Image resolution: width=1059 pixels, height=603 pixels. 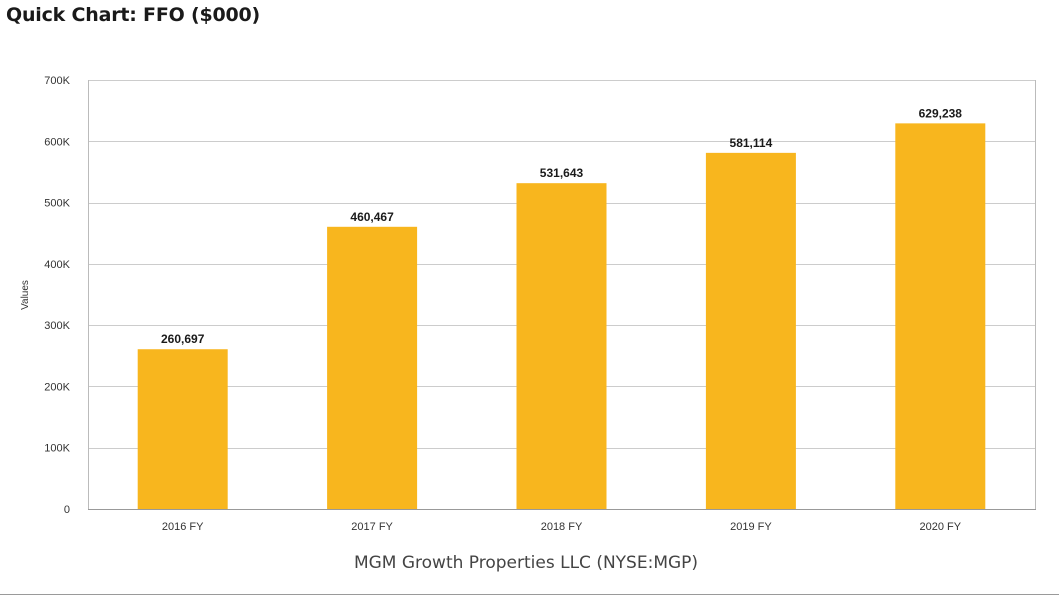 What do you see at coordinates (940, 316) in the screenshot?
I see `bar-2020-fy` at bounding box center [940, 316].